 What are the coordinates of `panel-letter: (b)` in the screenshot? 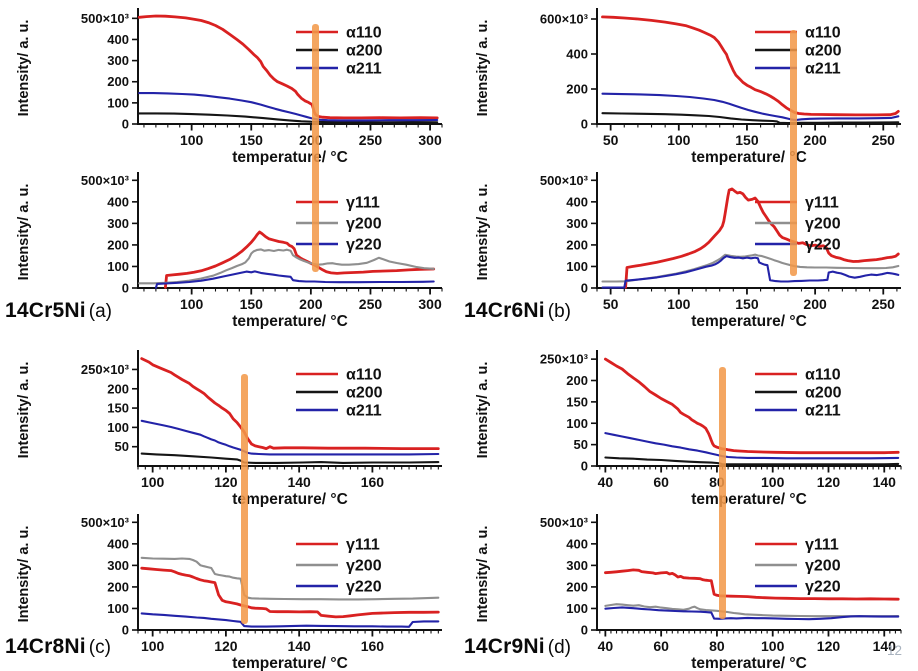 It's located at (559, 311).